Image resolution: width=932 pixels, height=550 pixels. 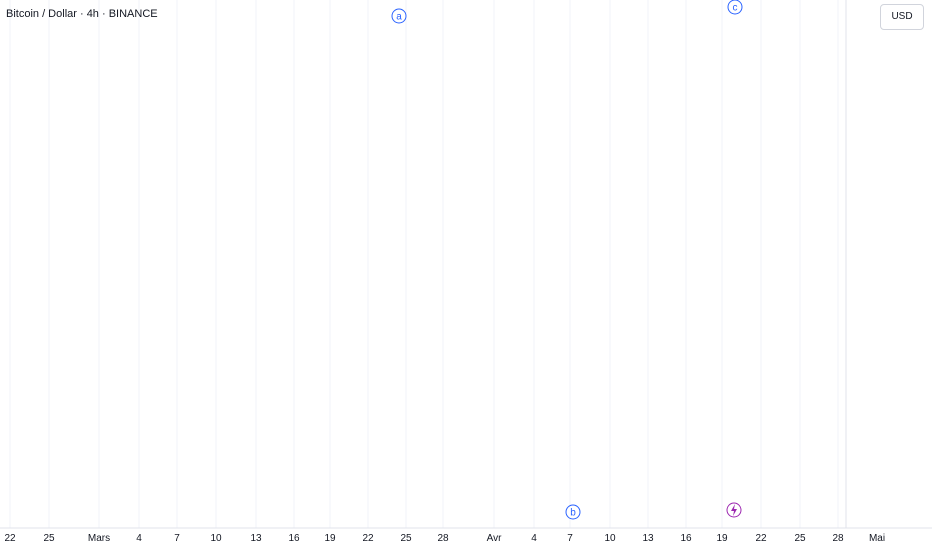 I want to click on price-axis, so click(x=889, y=275).